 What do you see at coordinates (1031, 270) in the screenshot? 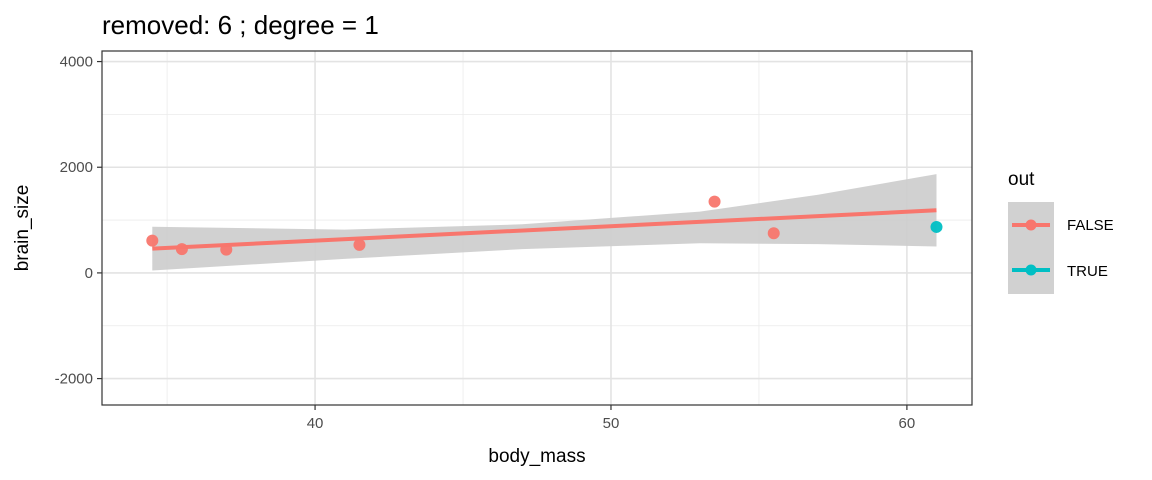
I see `legend-key-point-true` at bounding box center [1031, 270].